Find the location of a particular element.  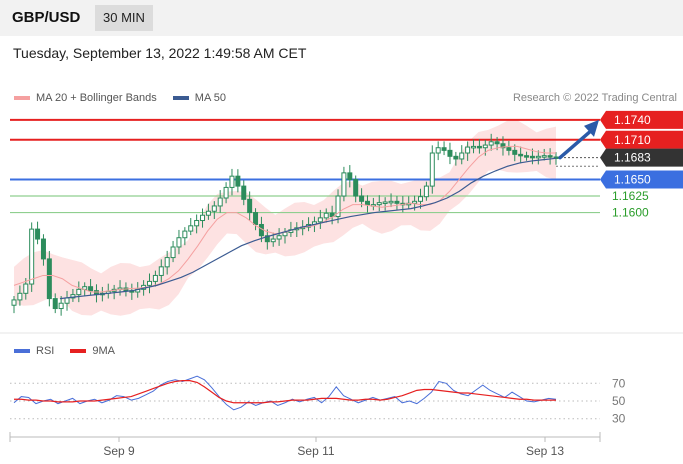

current-price-label: 1.1683 is located at coordinates (632, 158).